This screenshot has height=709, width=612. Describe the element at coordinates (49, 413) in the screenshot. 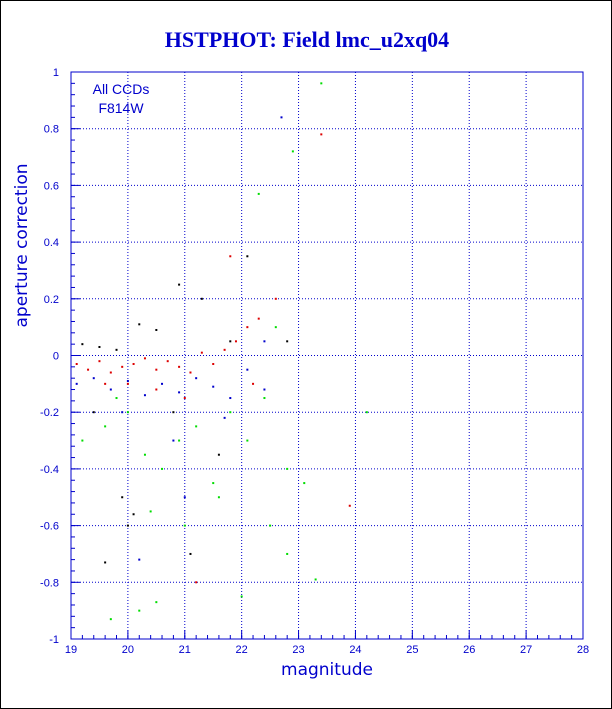

I see `y-tick-label: -0.2` at that location.